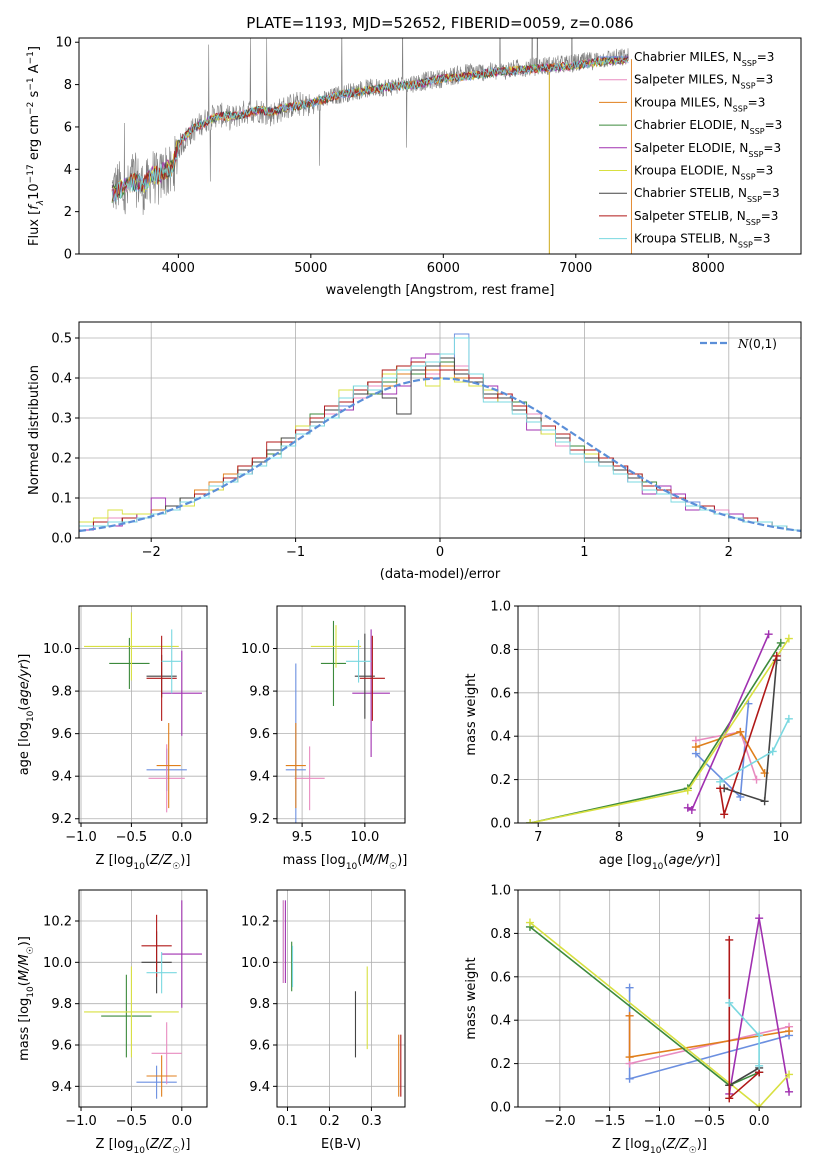 The image size is (819, 1170). I want to click on legend: N(0,1), so click(738, 344).